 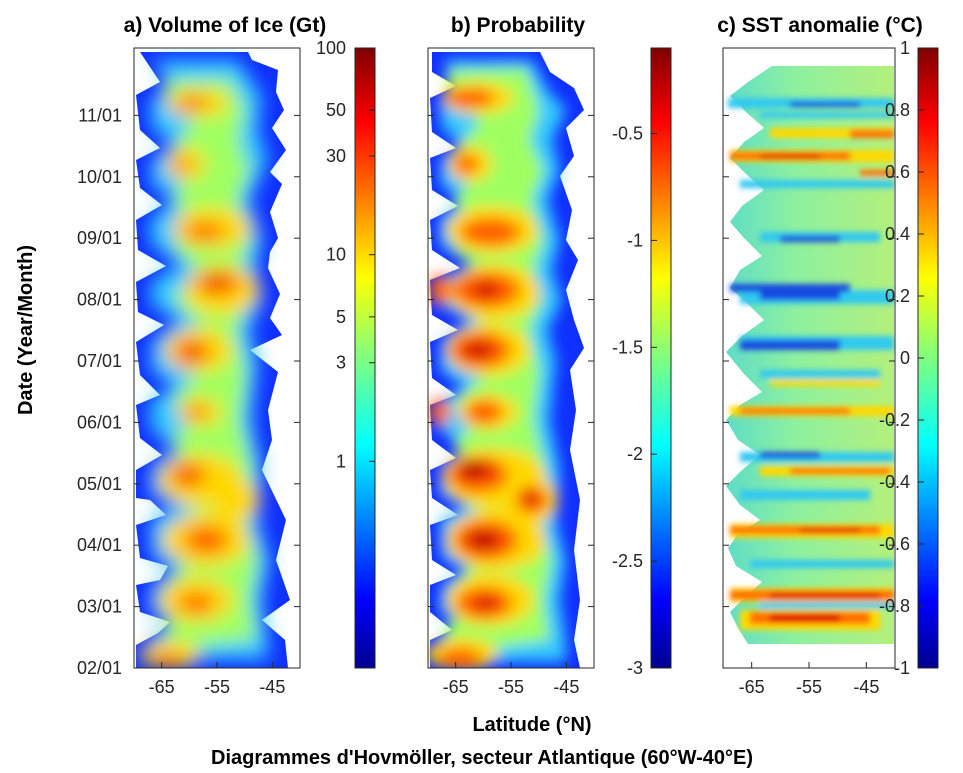 What do you see at coordinates (99, 607) in the screenshot?
I see `y-tick-label: 03/01` at bounding box center [99, 607].